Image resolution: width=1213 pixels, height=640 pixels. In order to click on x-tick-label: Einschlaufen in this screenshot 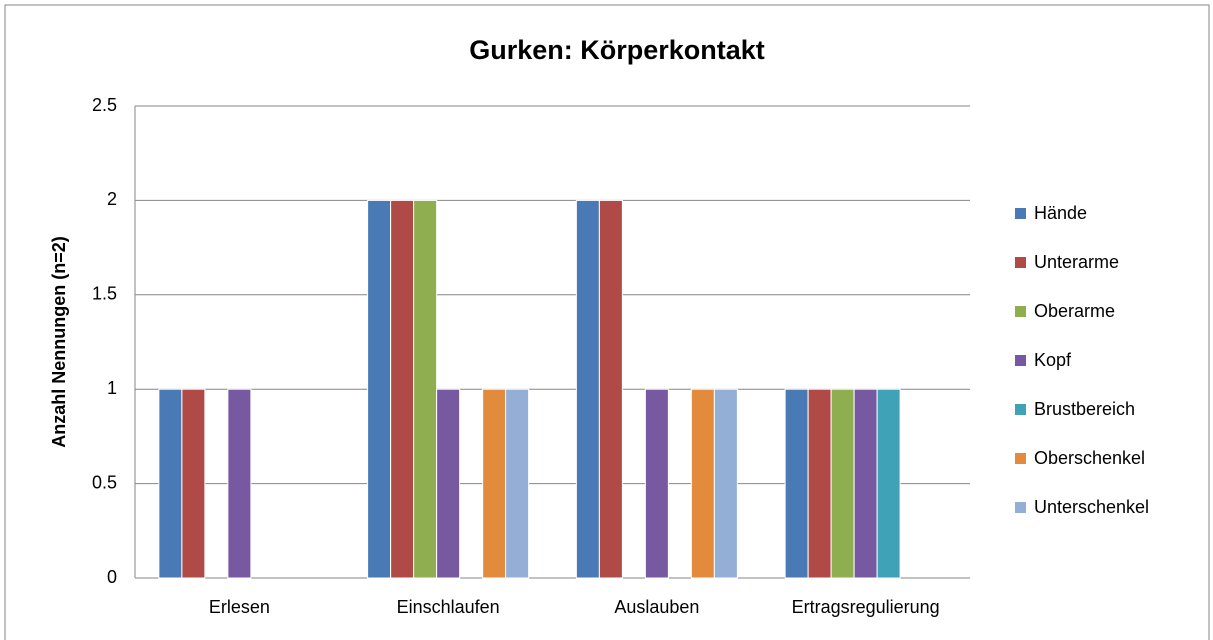, I will do `click(448, 607)`.